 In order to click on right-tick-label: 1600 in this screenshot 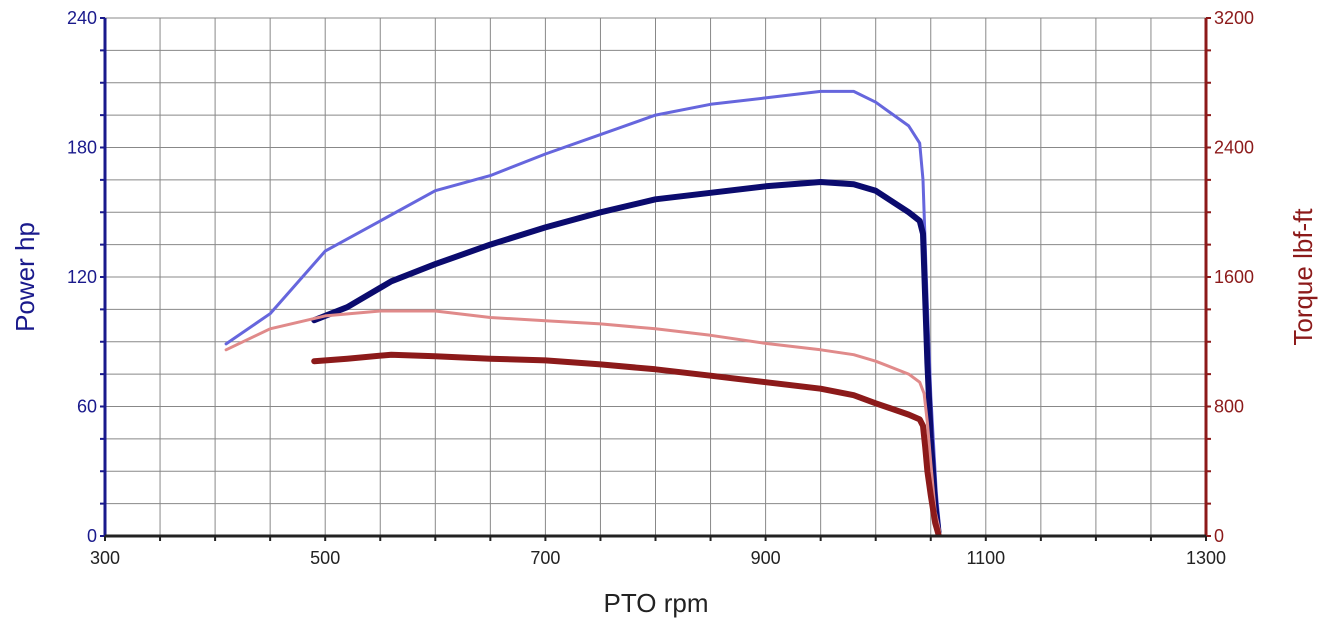, I will do `click(1234, 277)`.